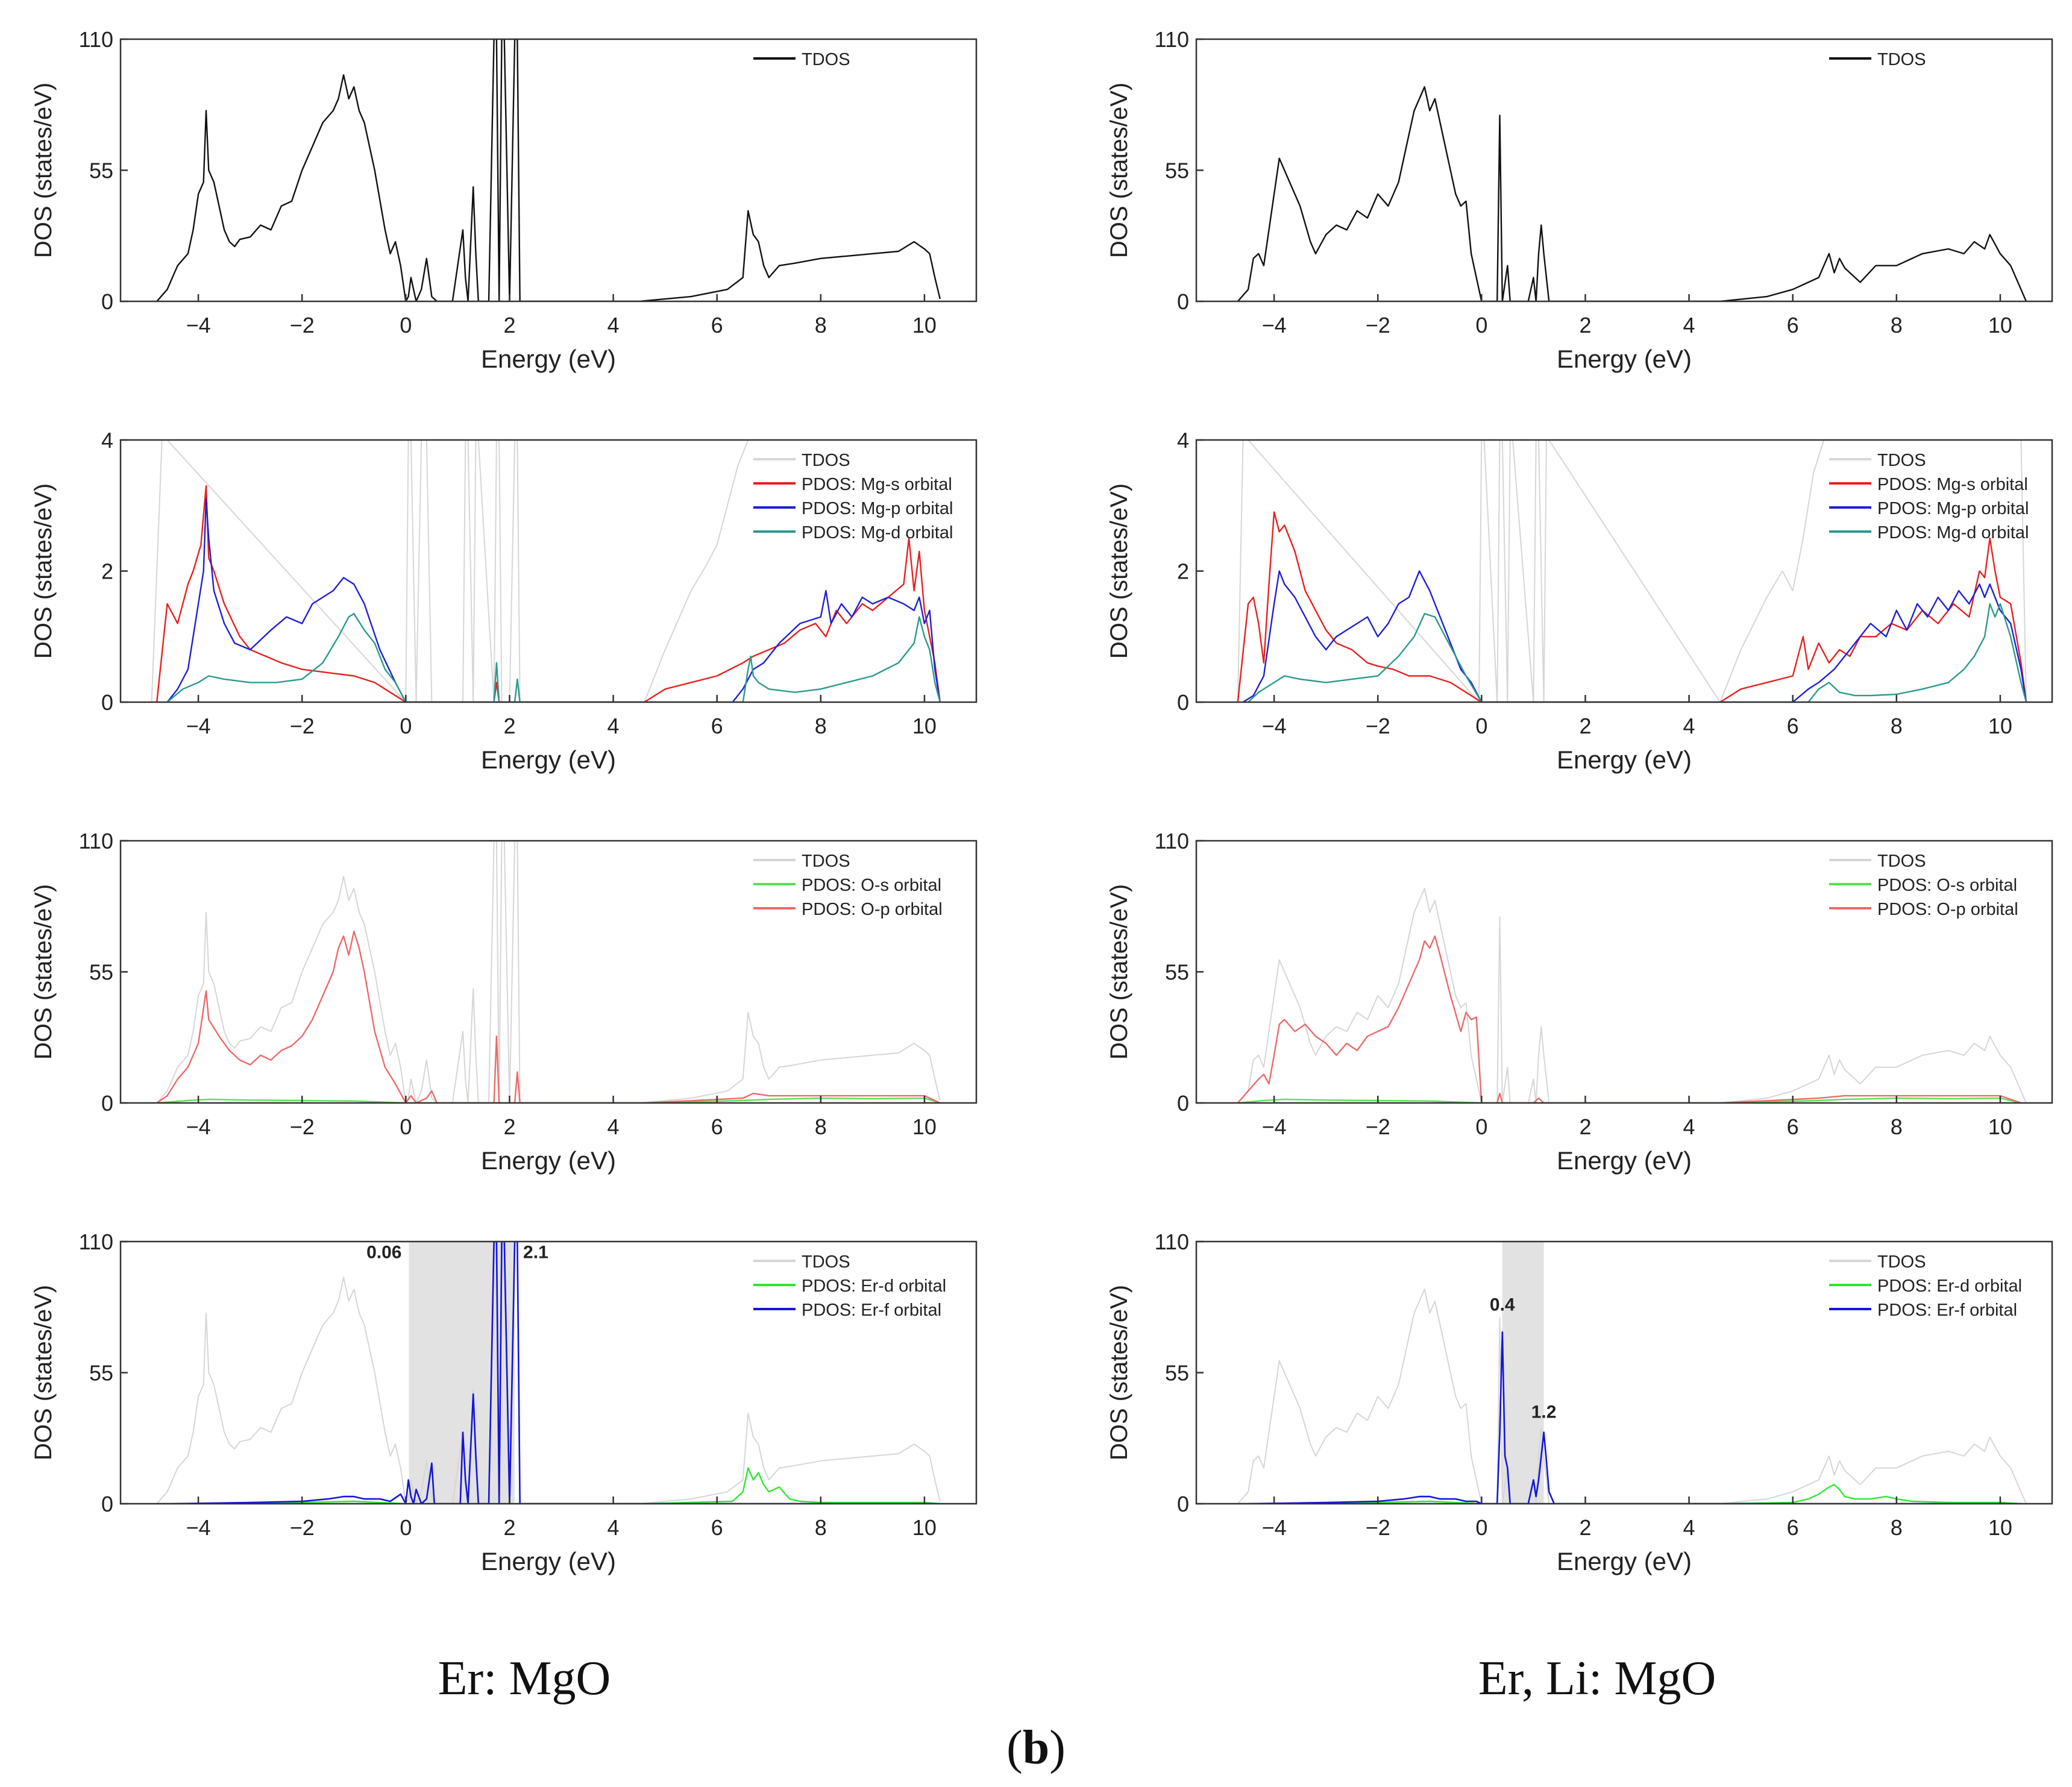  What do you see at coordinates (556, 1373) in the screenshot?
I see `series-pdos-er-f-orbital` at bounding box center [556, 1373].